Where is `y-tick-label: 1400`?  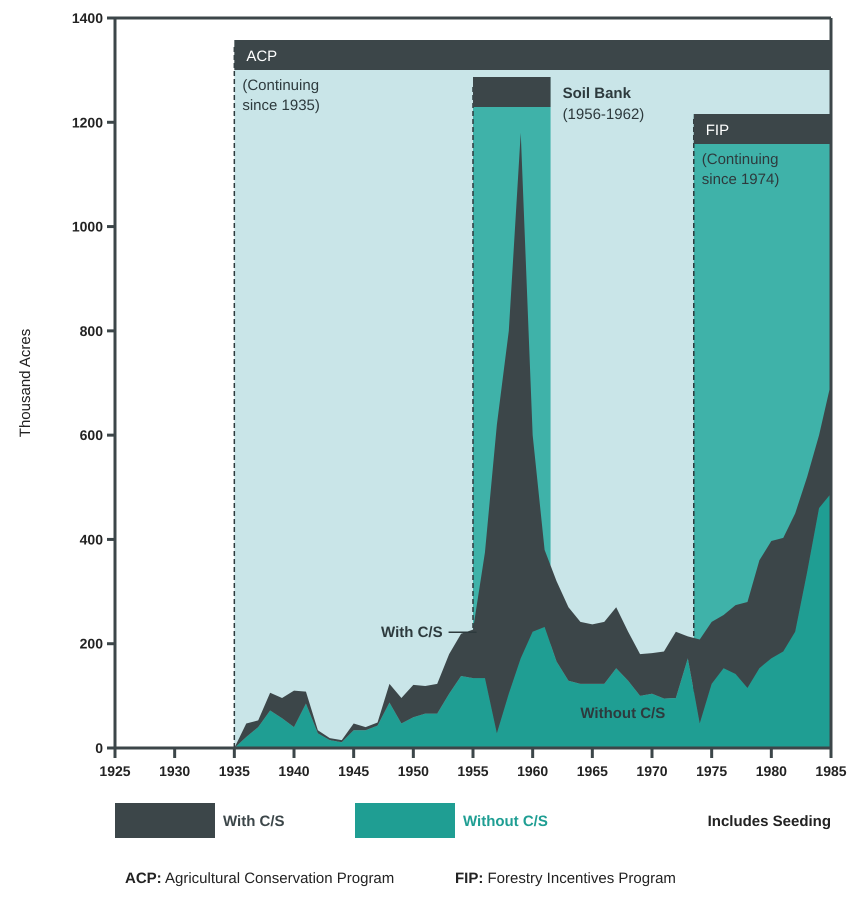
y-tick-label: 1400 is located at coordinates (88, 18).